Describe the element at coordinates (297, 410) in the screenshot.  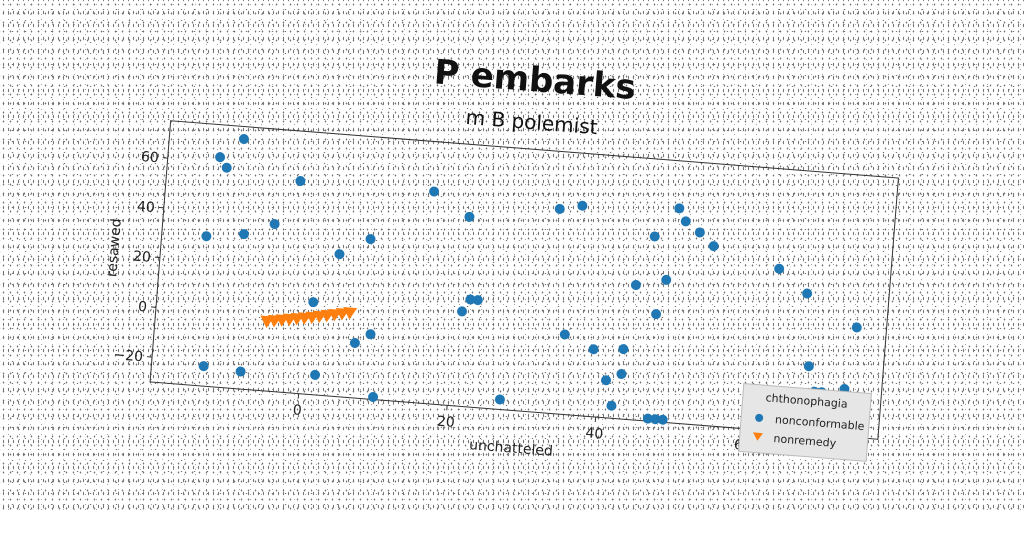
I see `x-tick-label: 0` at that location.